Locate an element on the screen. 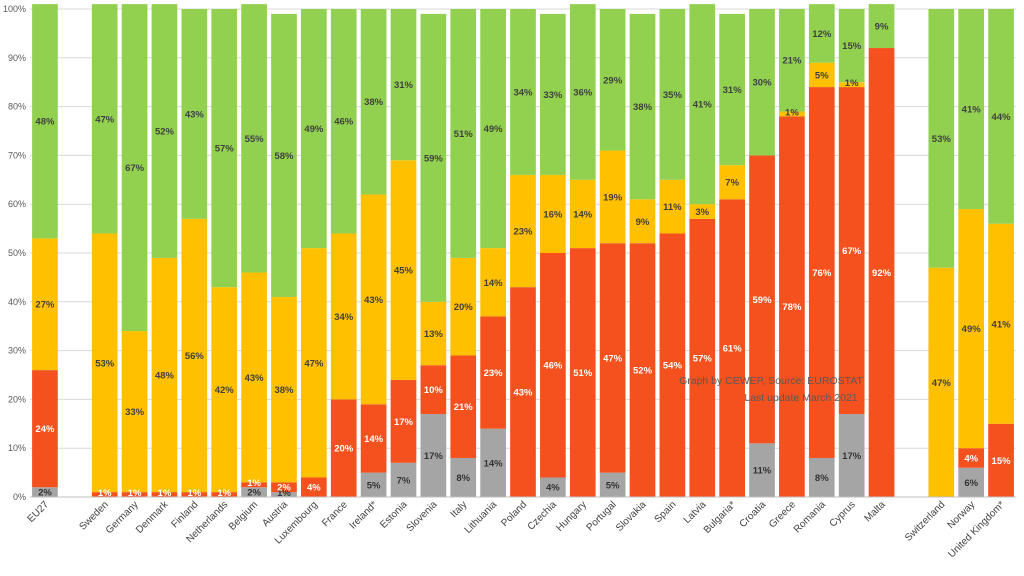  y-tick-label: 0% is located at coordinates (19, 497).